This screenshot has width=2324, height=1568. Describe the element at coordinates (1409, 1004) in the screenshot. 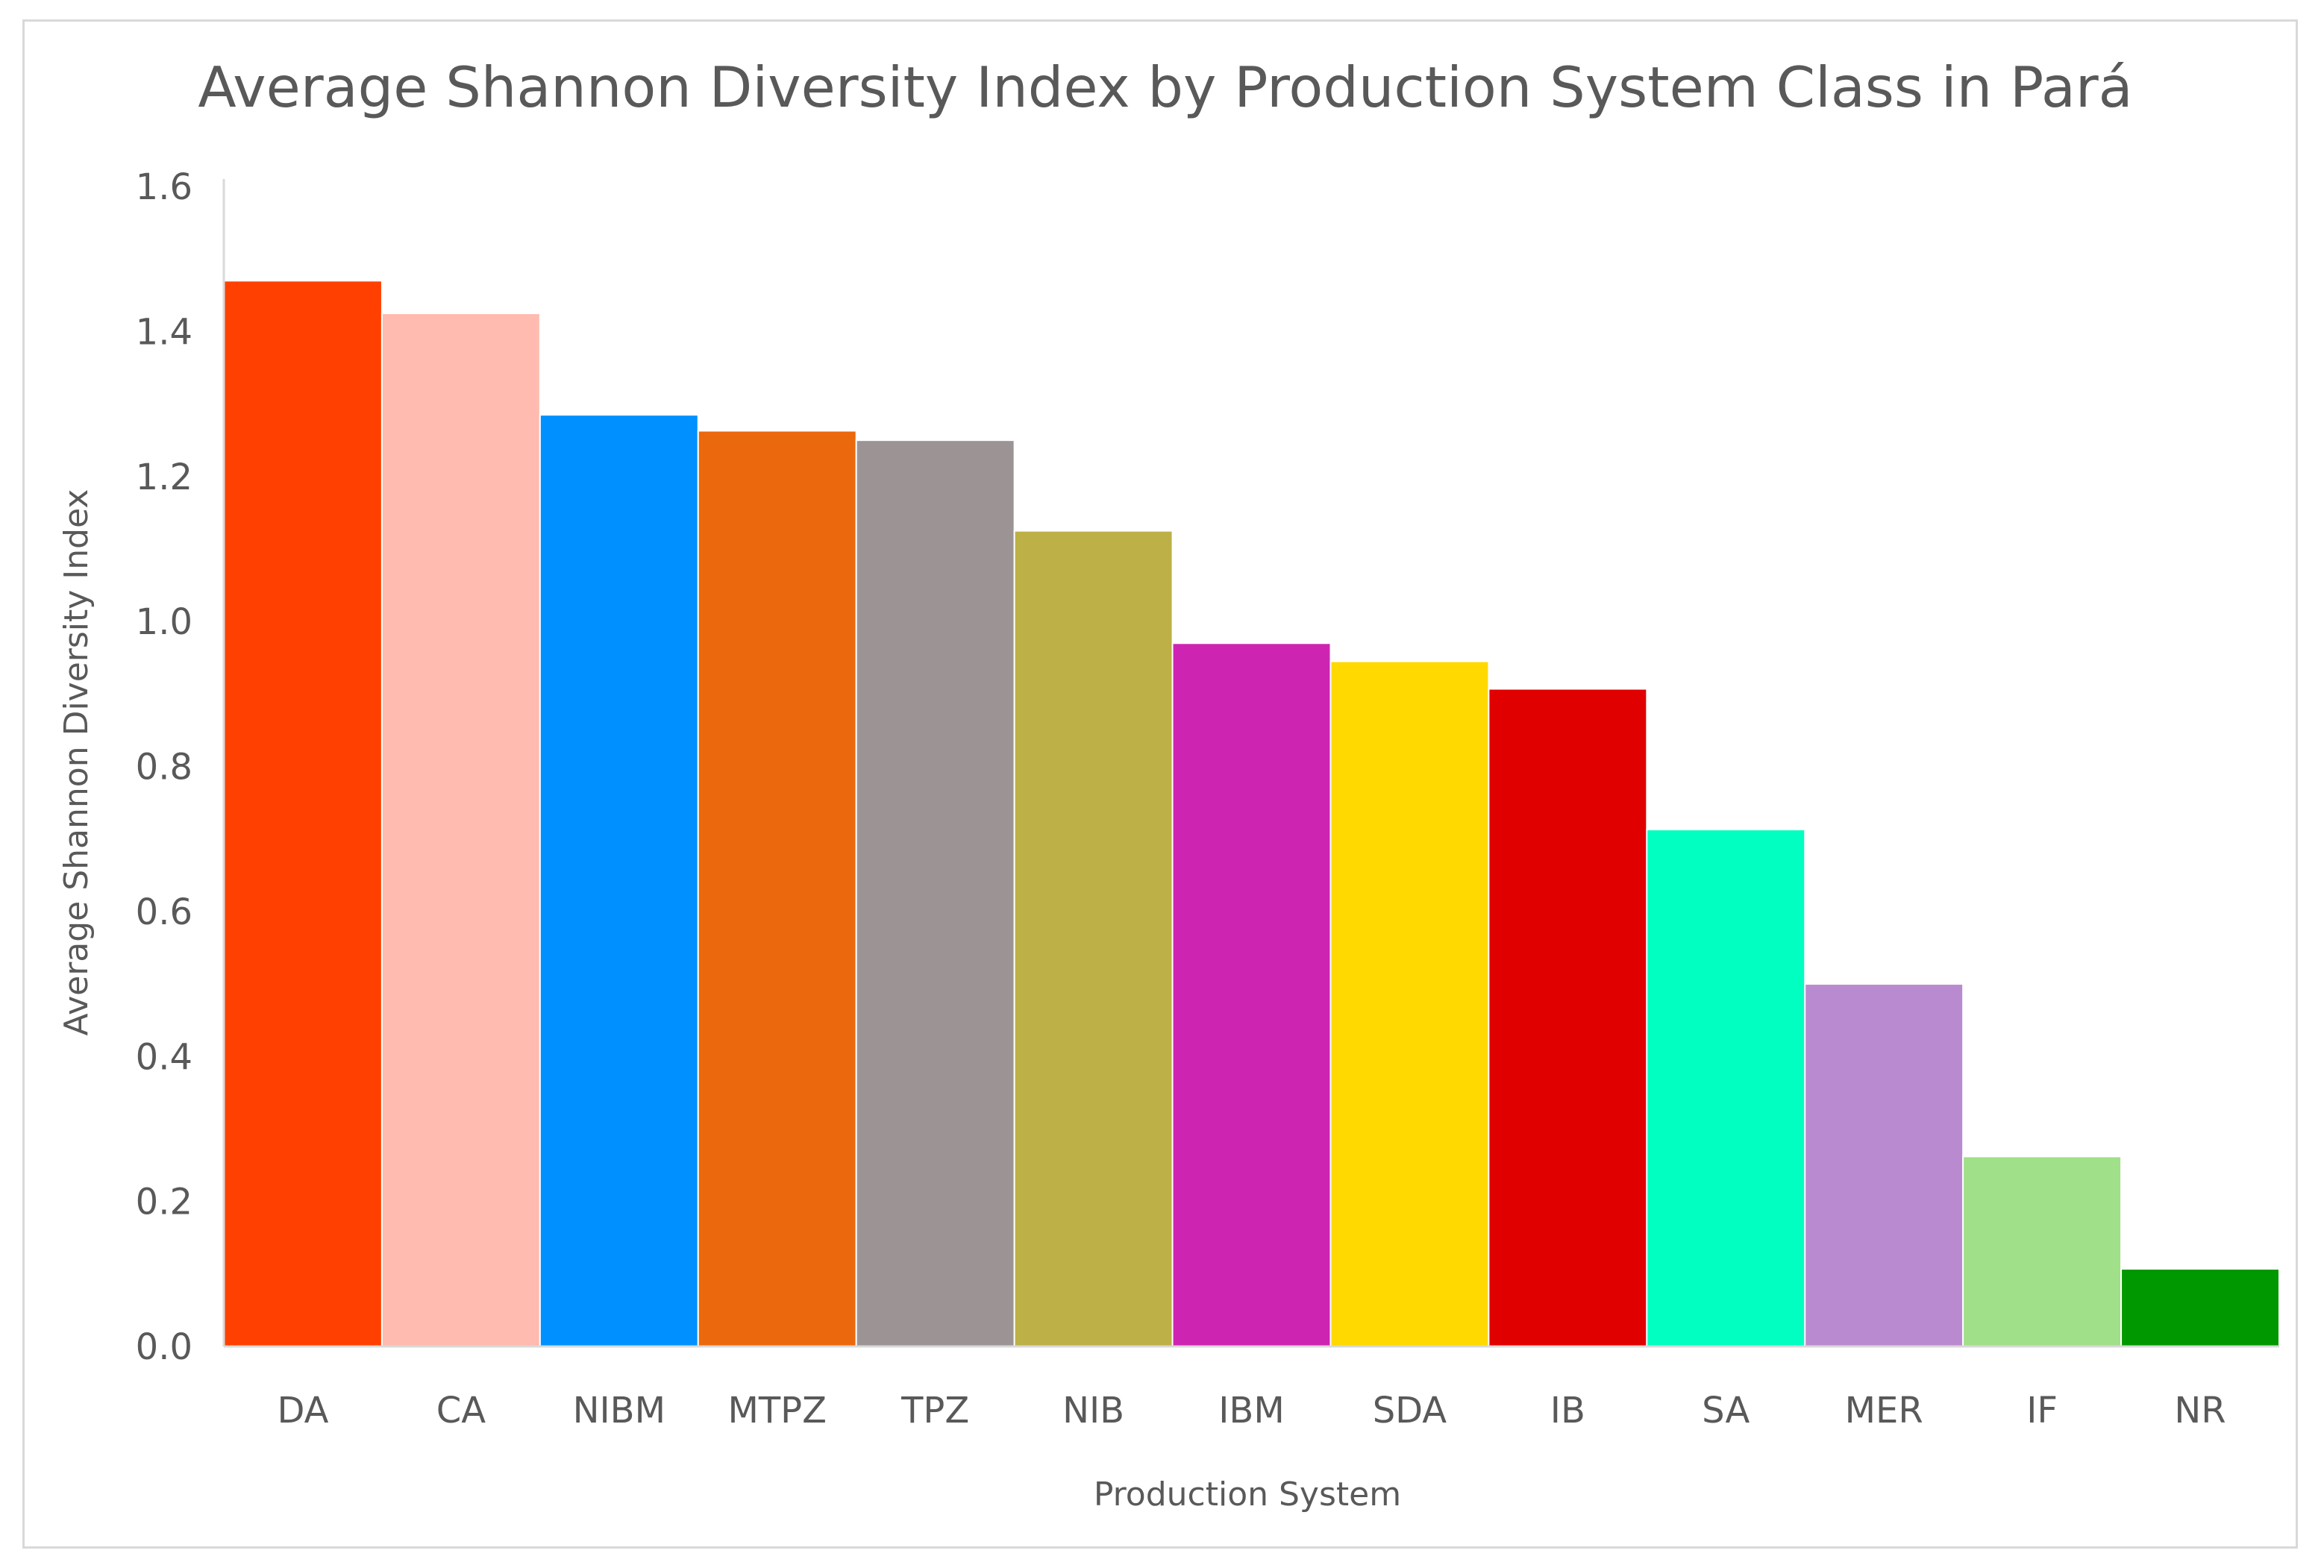

I see `bar-sda` at that location.